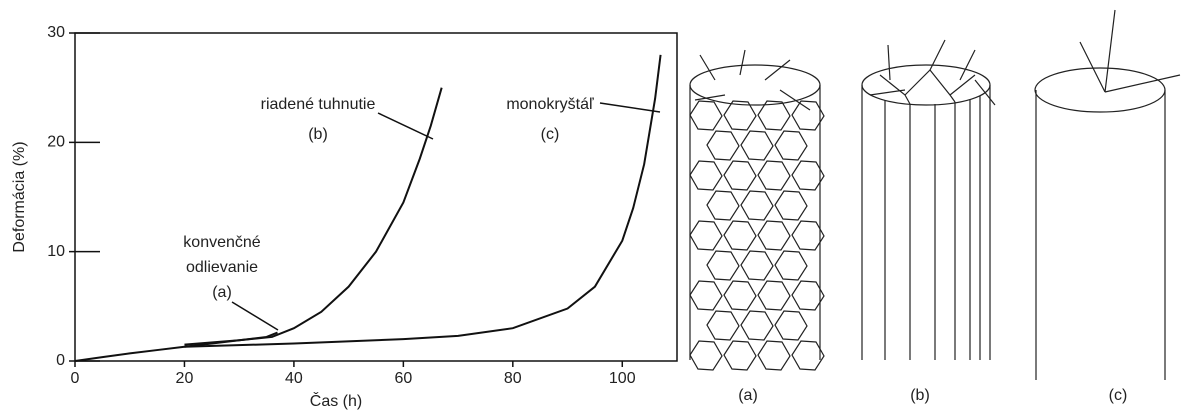  Describe the element at coordinates (550, 104) in the screenshot. I see `annotation: monokryštáľ` at that location.